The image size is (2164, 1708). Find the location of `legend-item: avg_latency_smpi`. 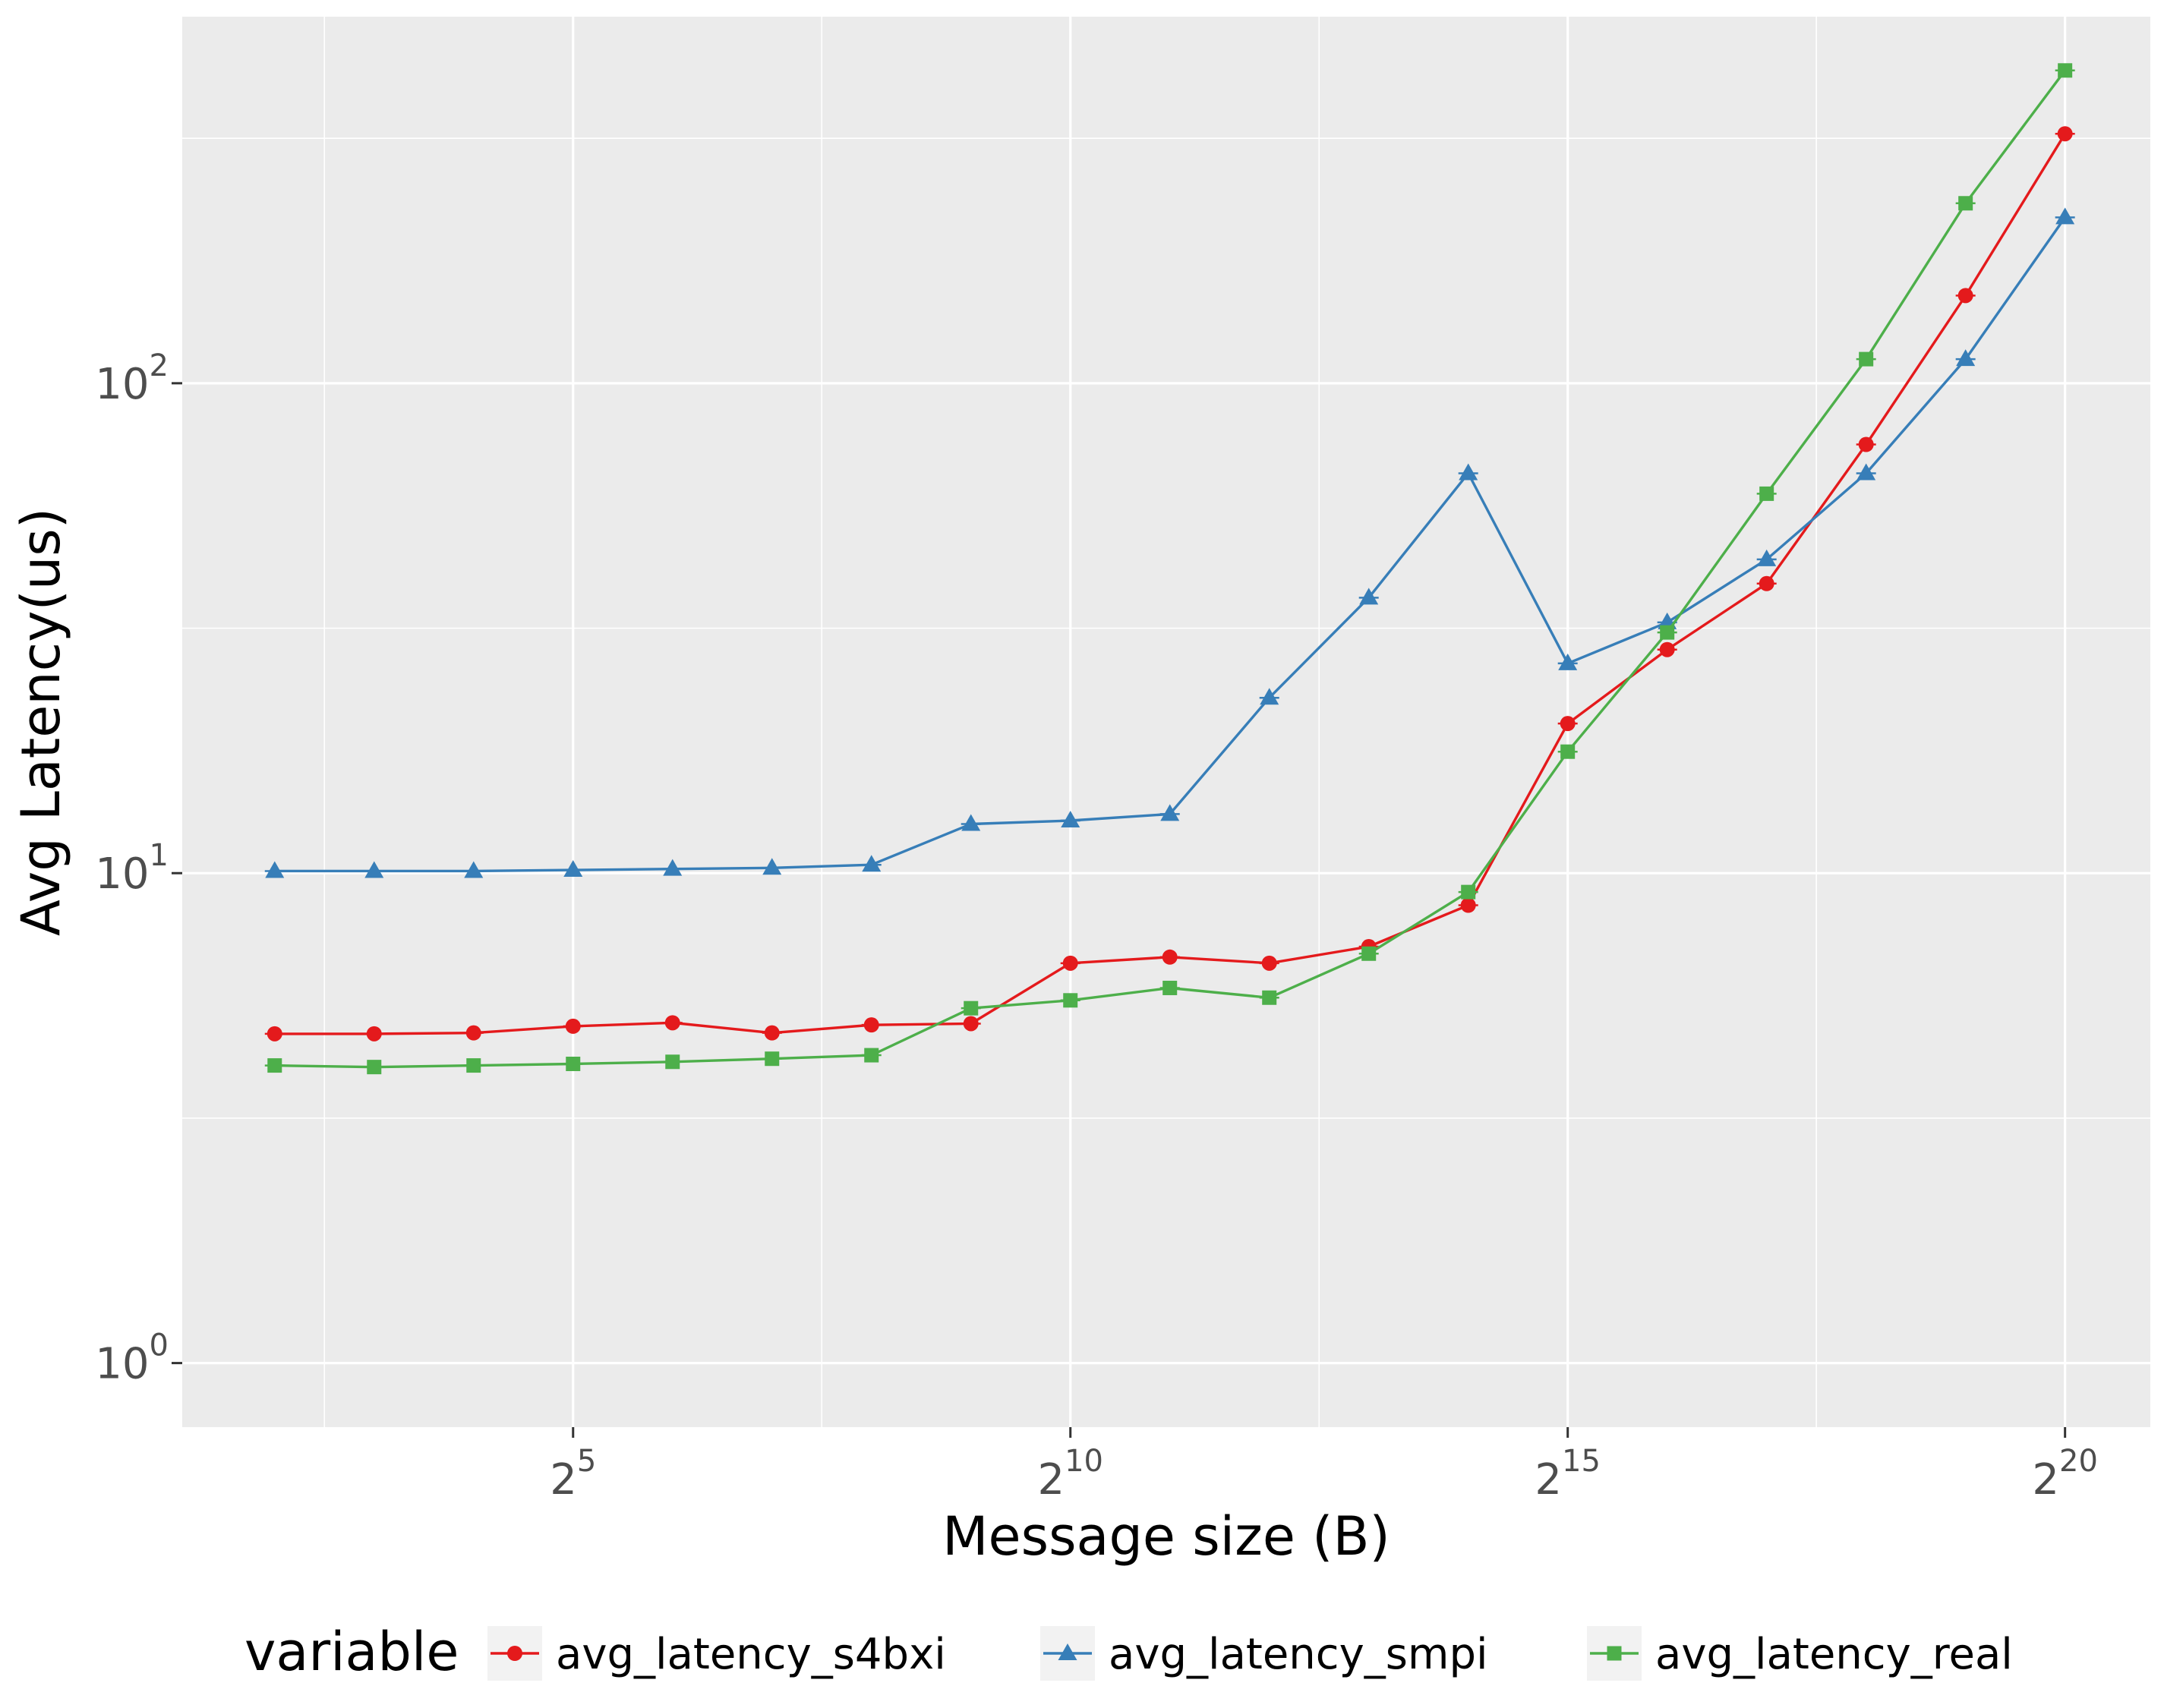

legend-item: avg_latency_smpi is located at coordinates (1264, 1653).